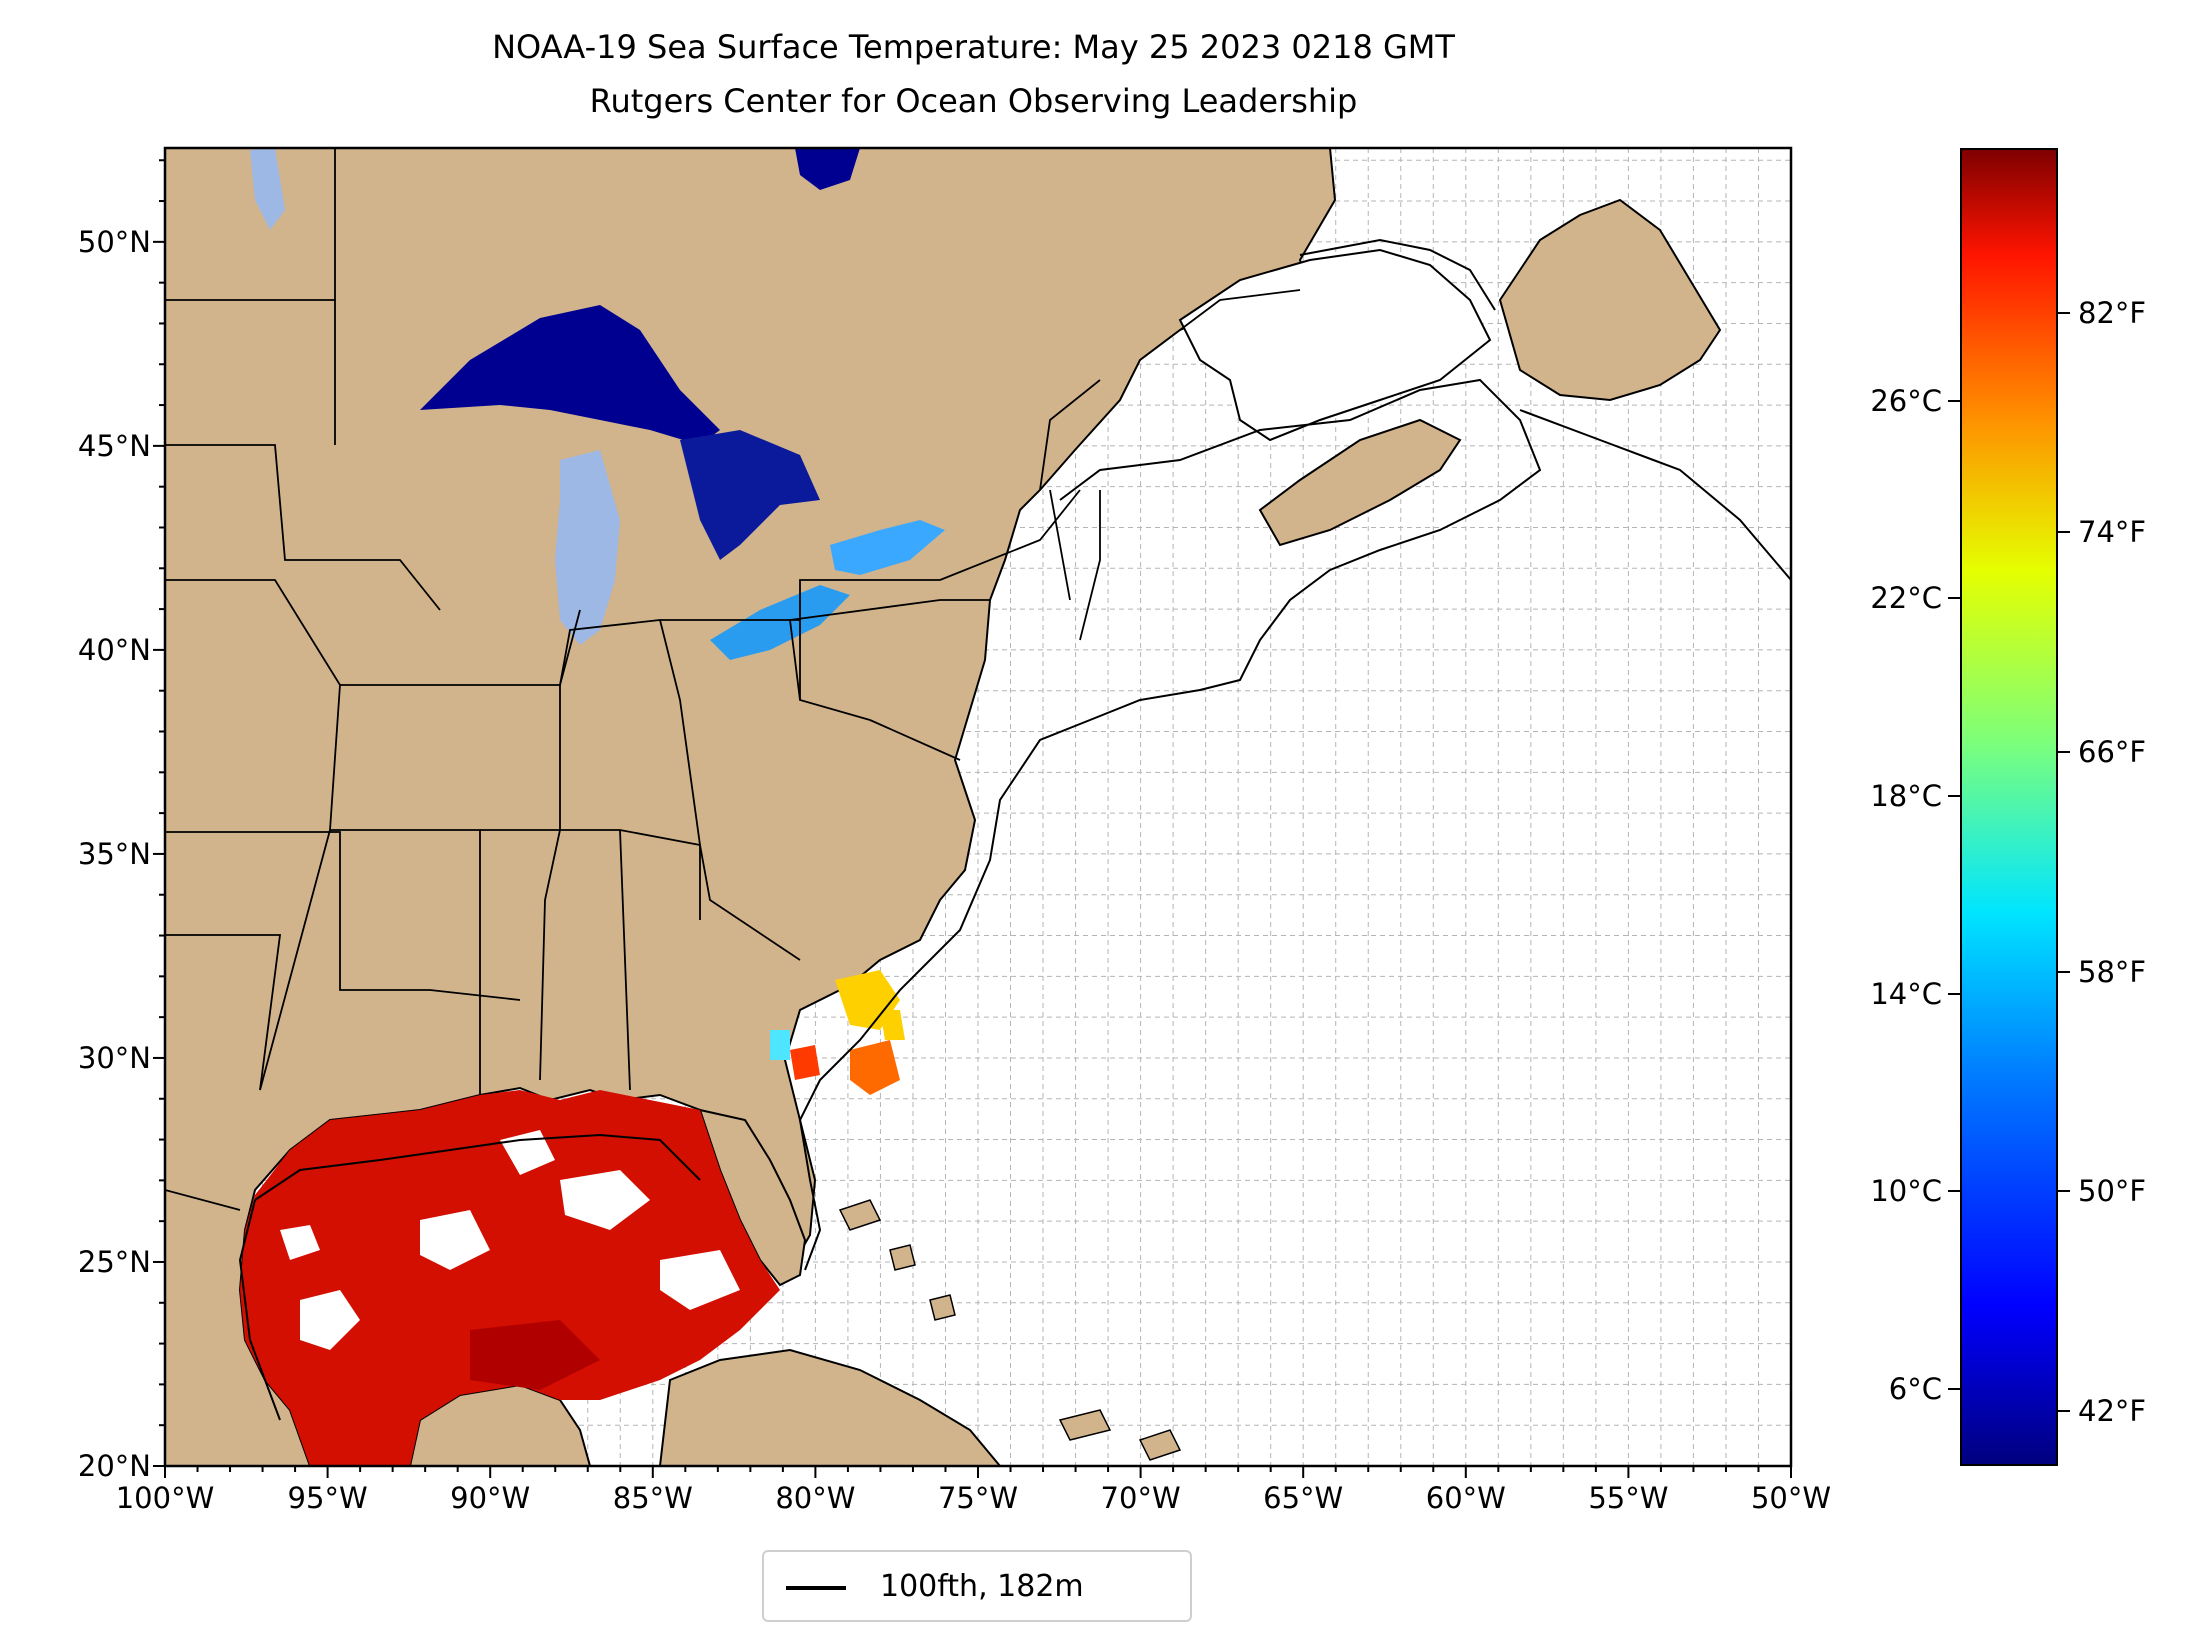 The height and width of the screenshot is (1647, 2201). Describe the element at coordinates (1465, 1498) in the screenshot. I see `lon-tick-label: 60°W` at that location.